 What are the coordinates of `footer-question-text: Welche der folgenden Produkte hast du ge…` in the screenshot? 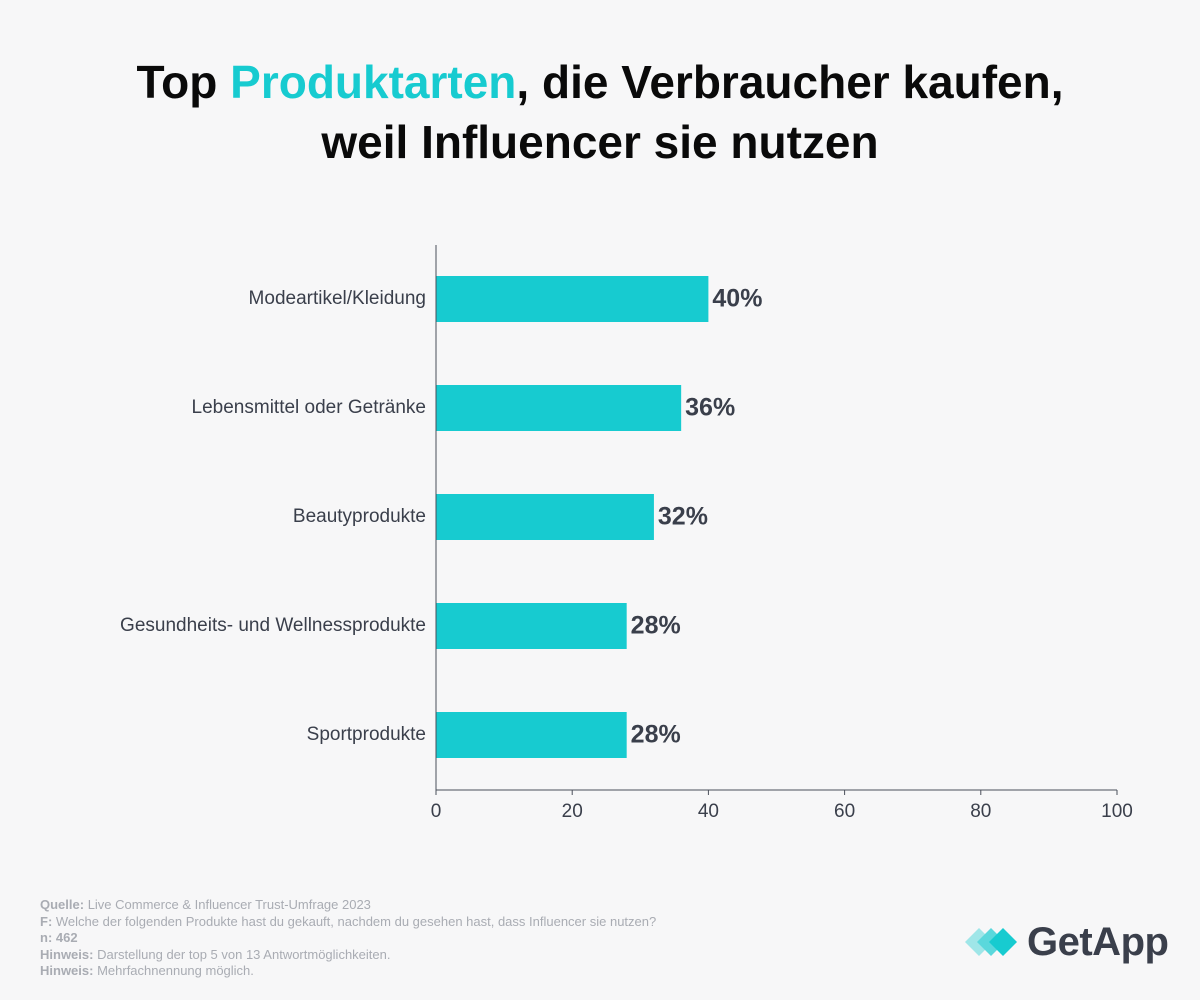 It's located at (354, 921).